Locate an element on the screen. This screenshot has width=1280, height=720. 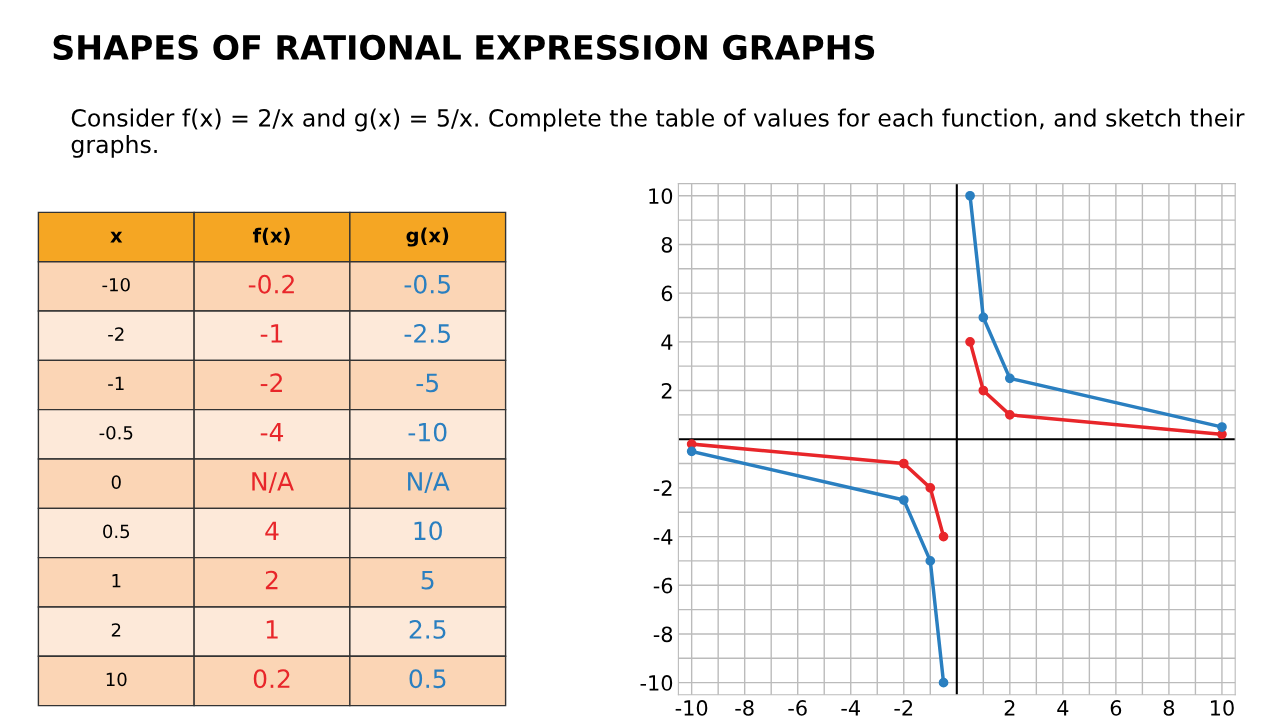
text: -5 is located at coordinates (427, 383).